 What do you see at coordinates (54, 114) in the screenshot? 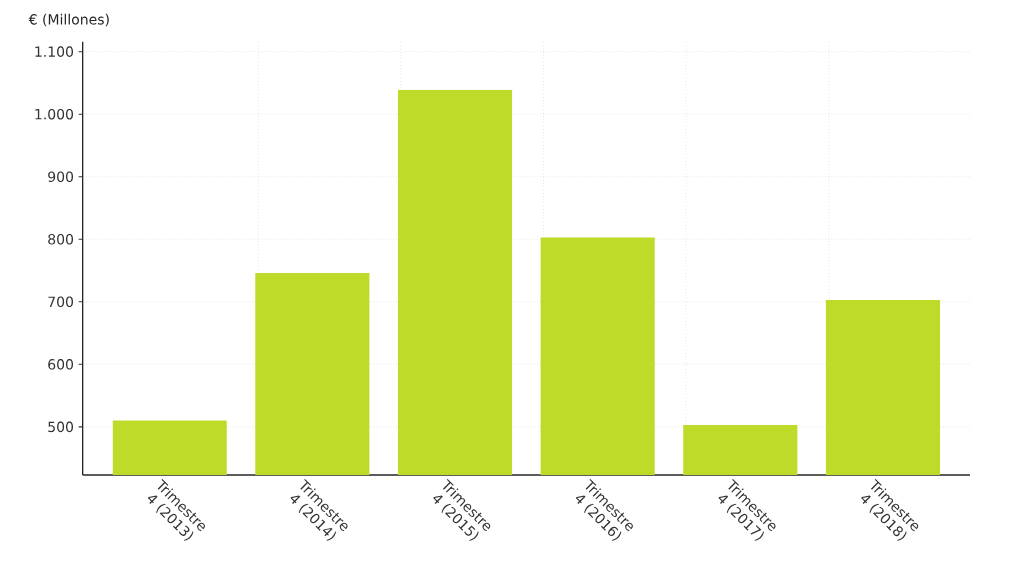
I see `y-tick-label: 1.000` at bounding box center [54, 114].